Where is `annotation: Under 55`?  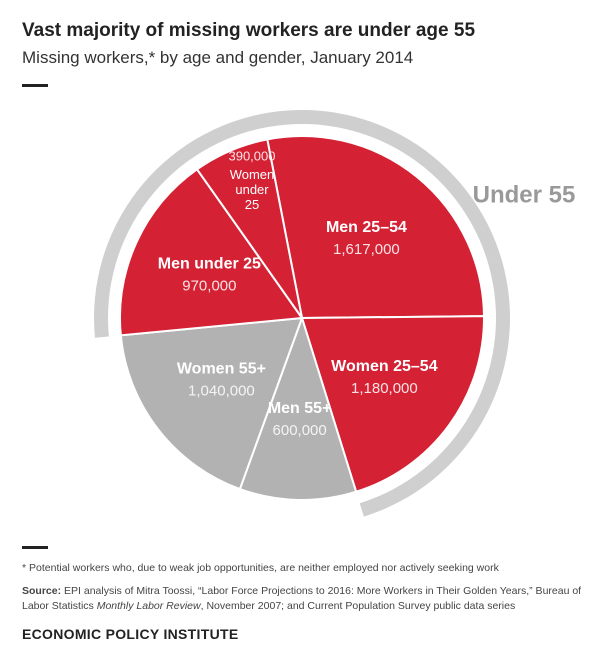 annotation: Under 55 is located at coordinates (524, 194).